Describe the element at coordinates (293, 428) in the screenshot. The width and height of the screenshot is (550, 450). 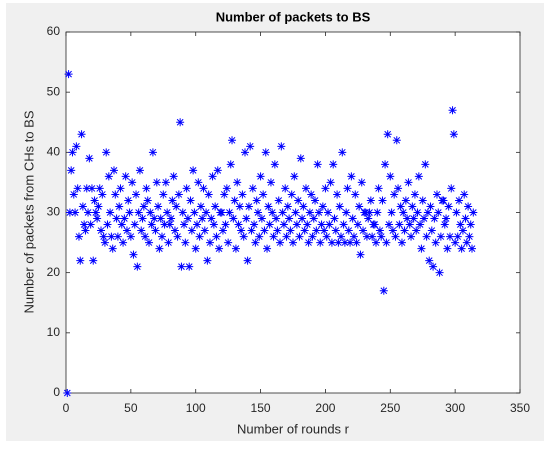
I see `x-axis-label: Number of rounds r` at that location.